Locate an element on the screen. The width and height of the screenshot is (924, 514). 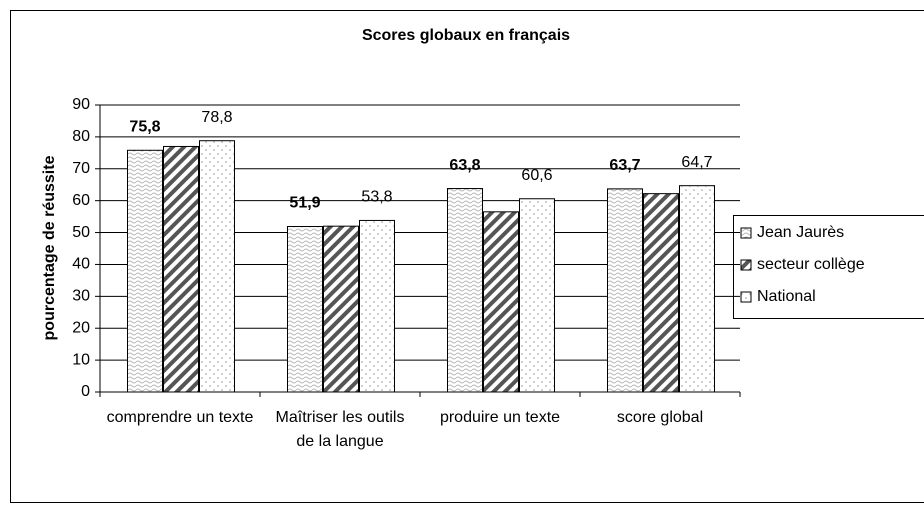
data-label: 53,8 is located at coordinates (376, 197).